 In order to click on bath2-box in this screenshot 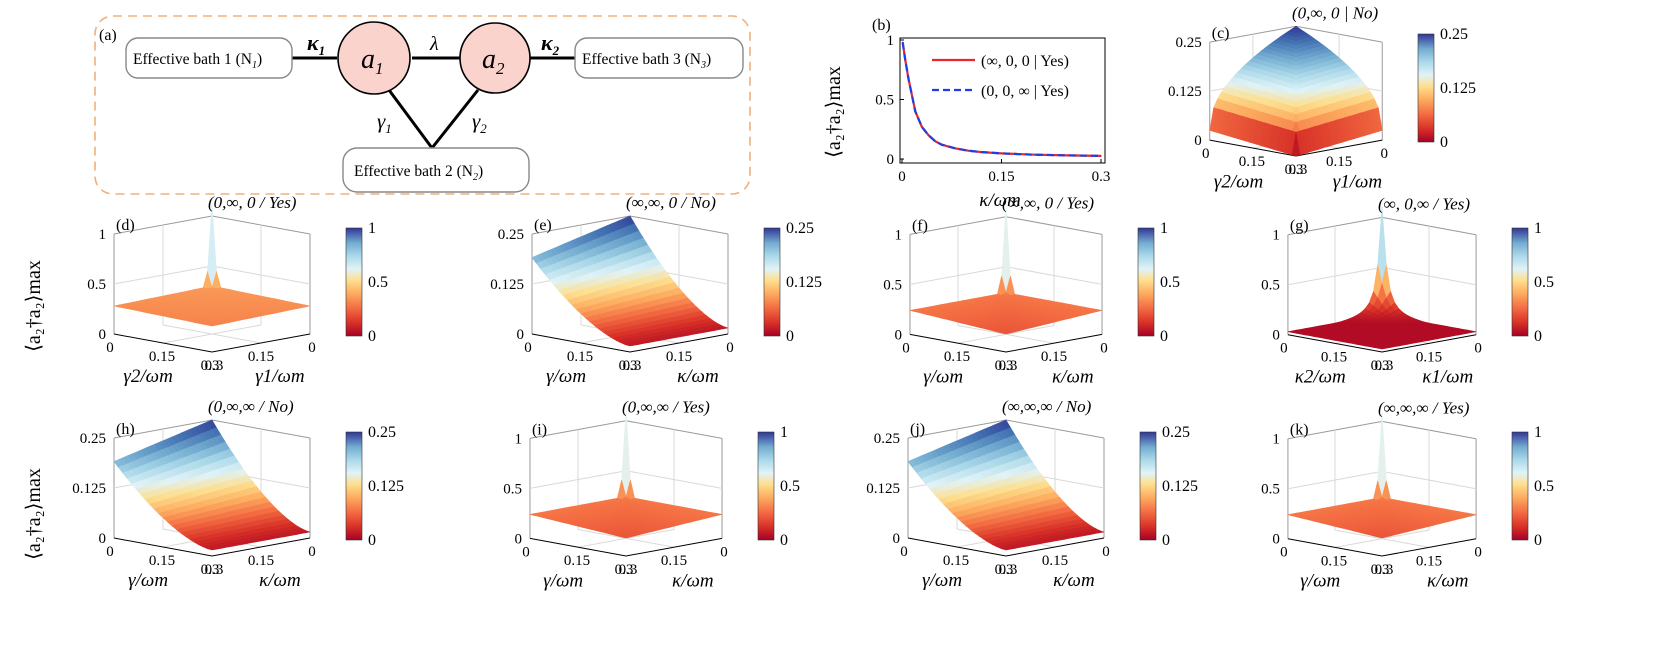, I will do `click(436, 170)`.